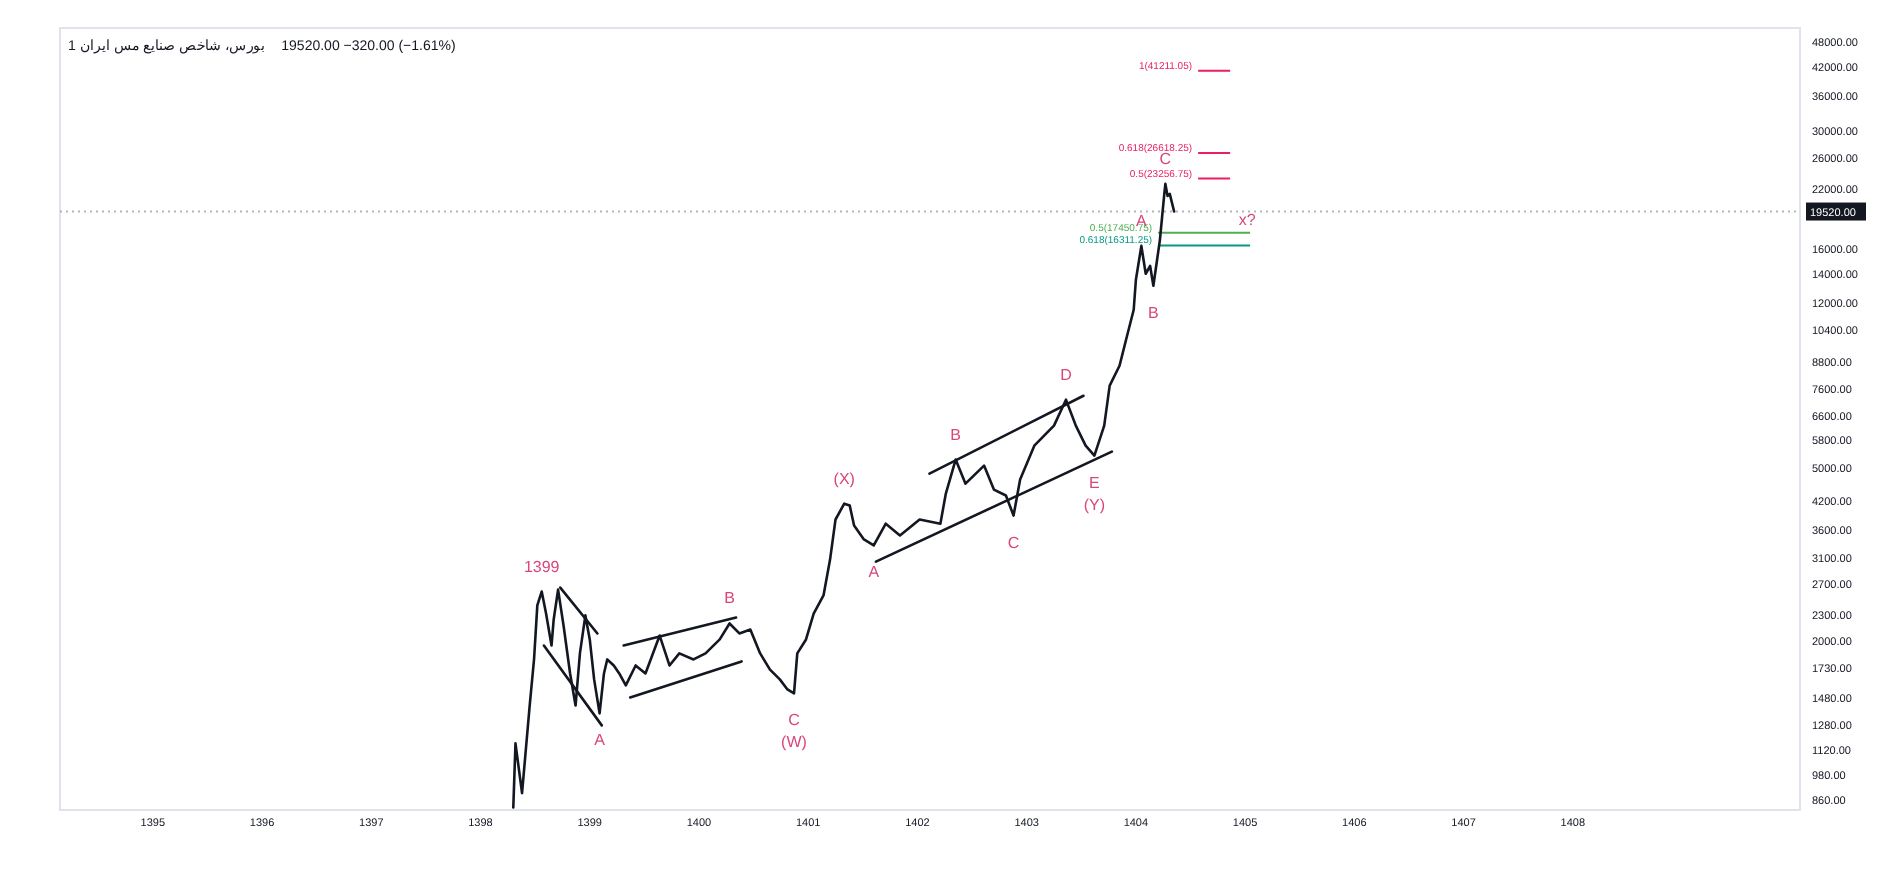 This screenshot has width=1882, height=872. I want to click on annotation: 1399, so click(542, 566).